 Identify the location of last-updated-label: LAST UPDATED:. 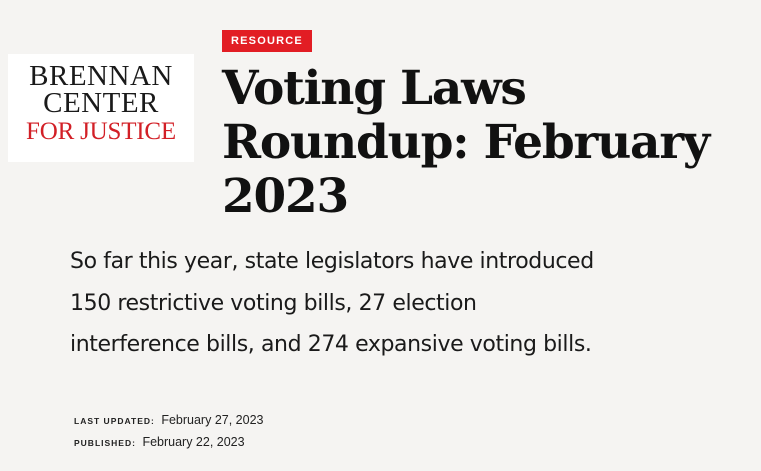
(114, 421).